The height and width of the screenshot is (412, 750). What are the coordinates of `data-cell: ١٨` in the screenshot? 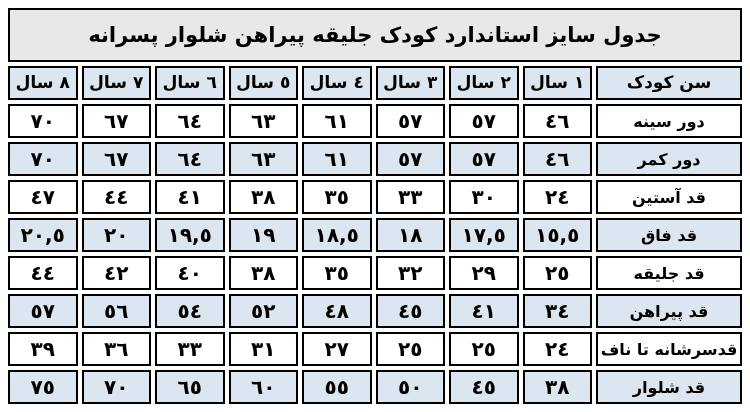 It's located at (410, 235).